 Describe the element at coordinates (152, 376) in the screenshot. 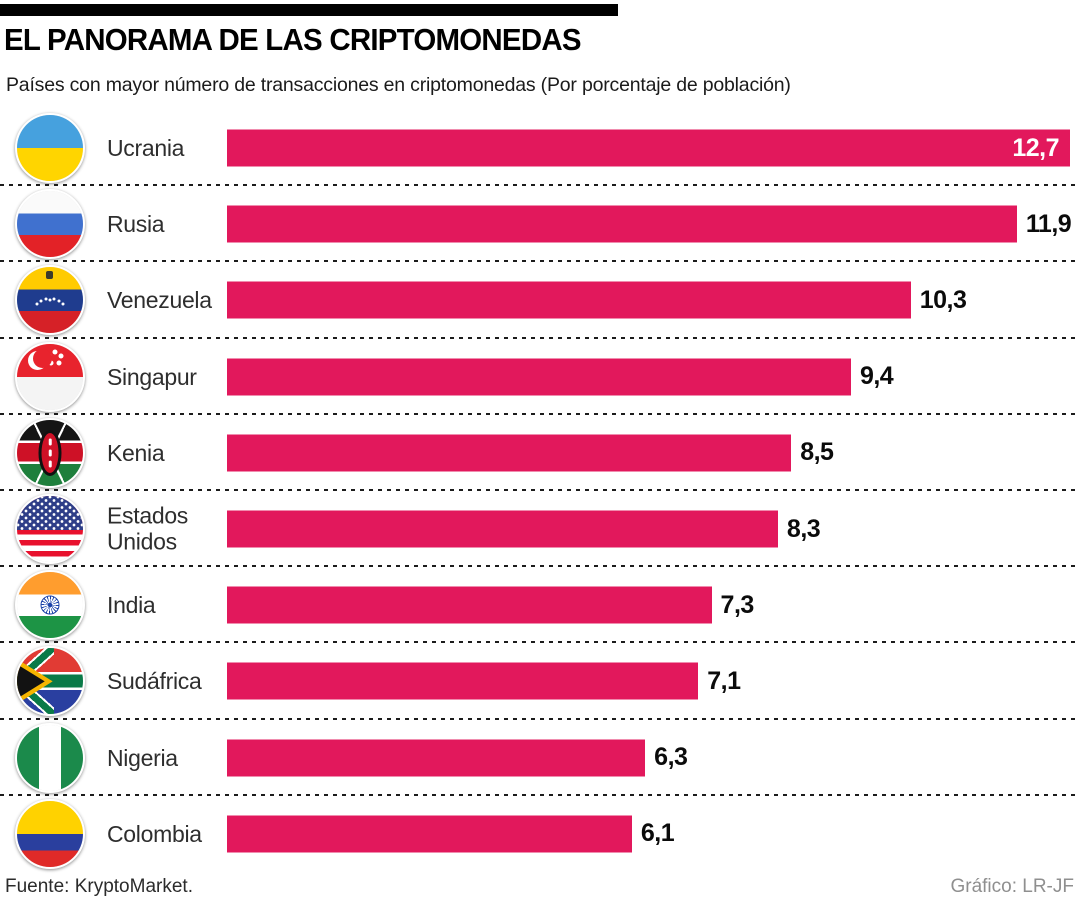

I see `country-label: Singapur` at that location.